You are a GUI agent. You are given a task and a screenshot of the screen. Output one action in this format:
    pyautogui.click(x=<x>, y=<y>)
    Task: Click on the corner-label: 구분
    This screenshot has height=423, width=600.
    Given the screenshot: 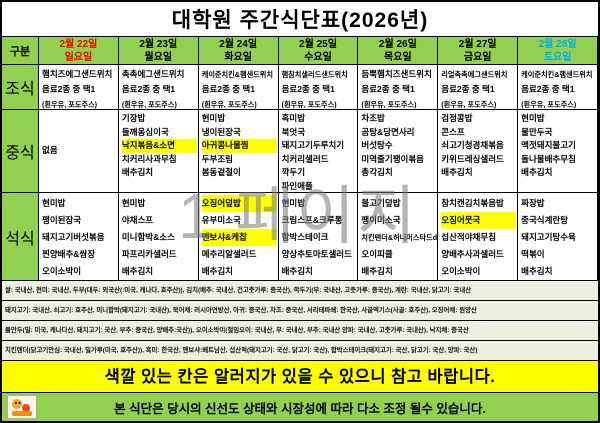 What is the action you would take?
    pyautogui.click(x=20, y=51)
    